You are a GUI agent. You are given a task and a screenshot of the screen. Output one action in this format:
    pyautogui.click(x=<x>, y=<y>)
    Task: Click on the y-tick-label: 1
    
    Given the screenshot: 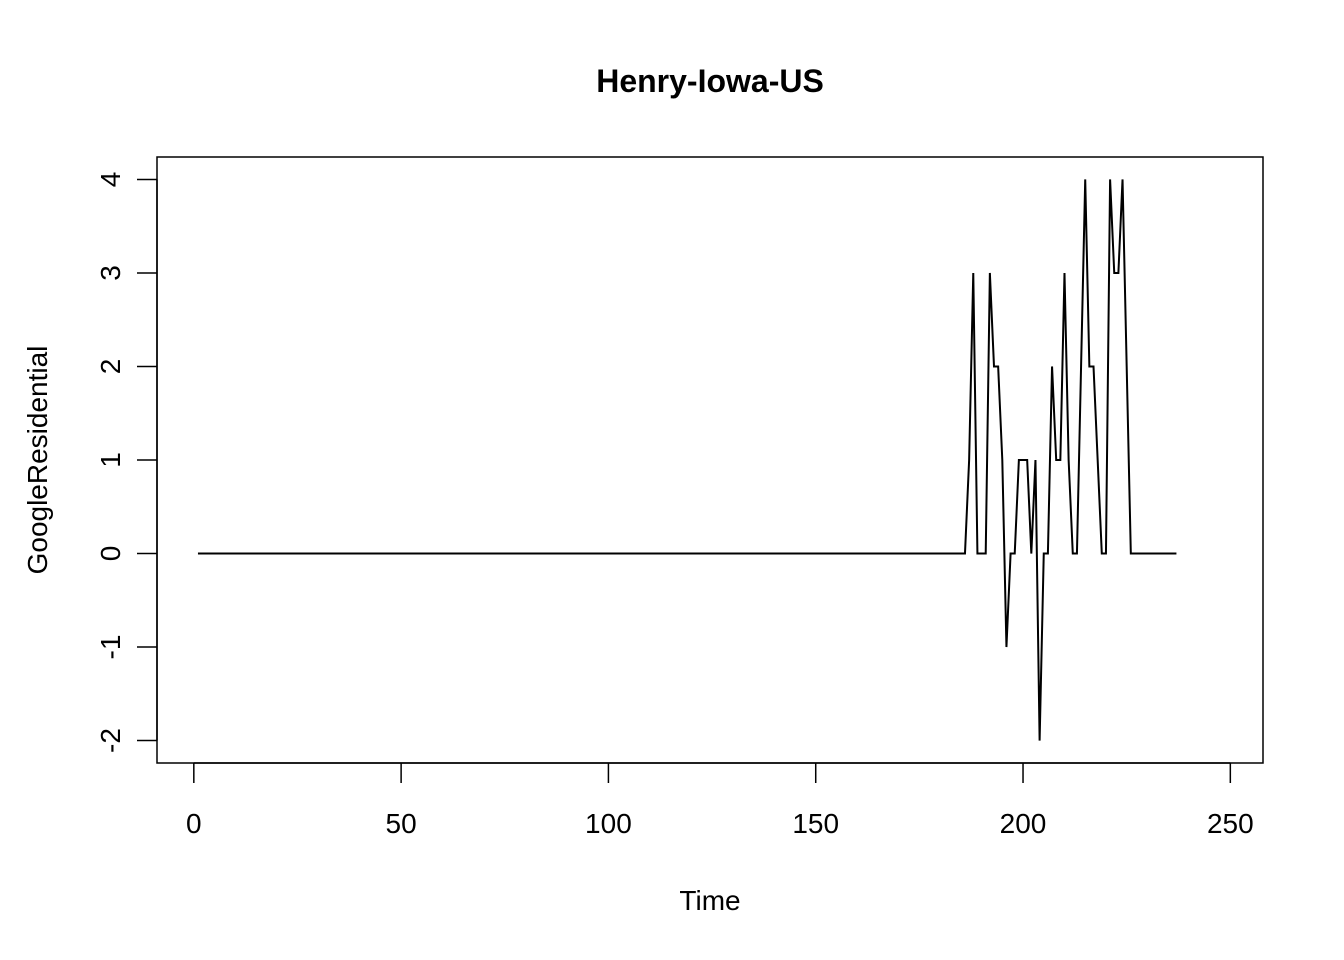 What is the action you would take?
    pyautogui.click(x=110, y=460)
    